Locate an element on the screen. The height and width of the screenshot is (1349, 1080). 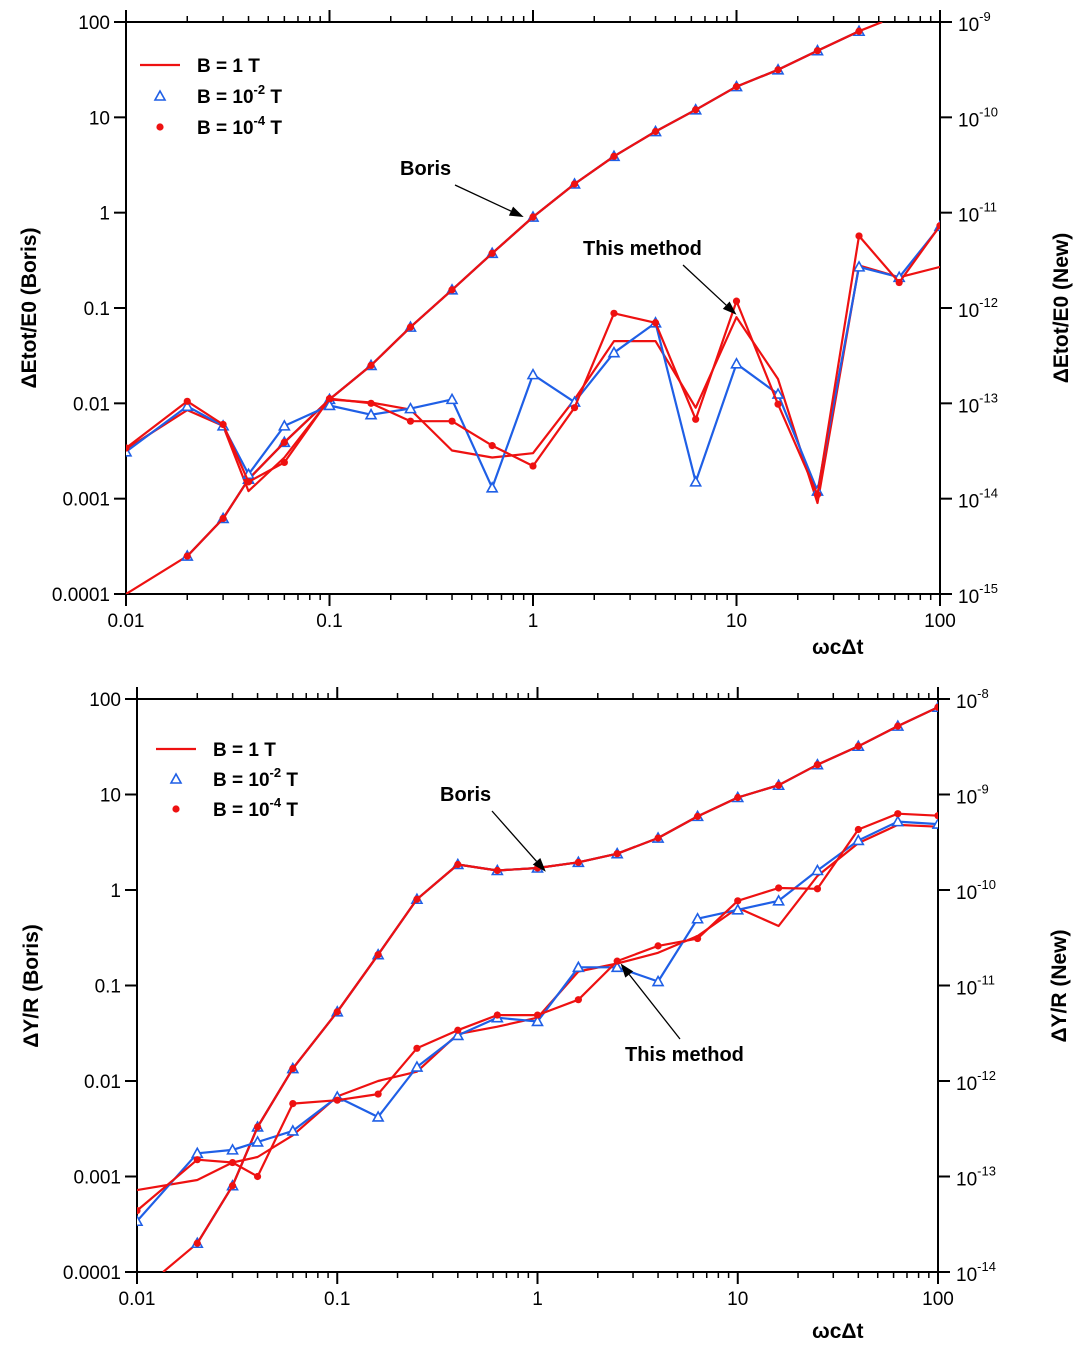
legend: B = 1 T B = 10-2 T B = 10-4 T is located at coordinates (227, 780).